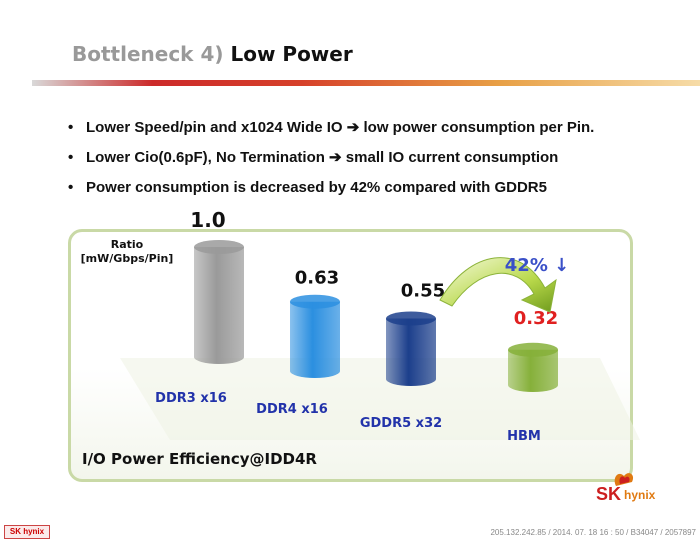  I want to click on y-axis-label: [mW/Gbps/Pin], so click(127, 258).